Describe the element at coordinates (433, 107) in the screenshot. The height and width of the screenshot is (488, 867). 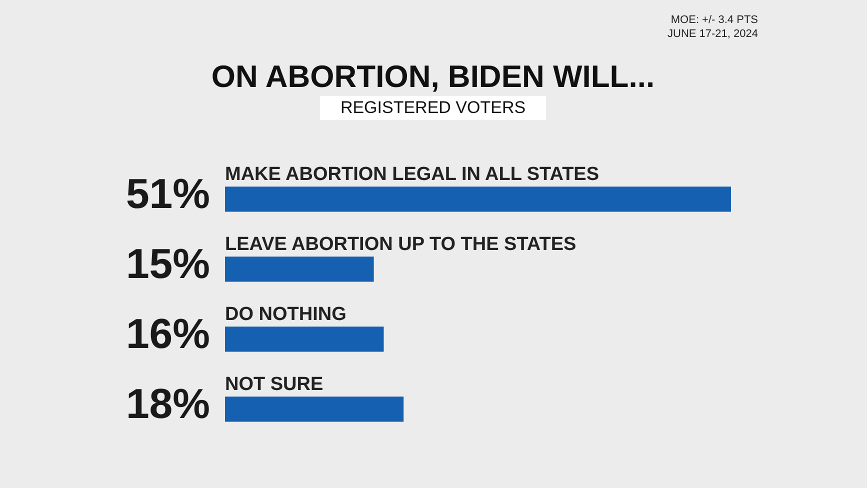
I see `chart-subtitle: REGISTERED VOTERS` at that location.